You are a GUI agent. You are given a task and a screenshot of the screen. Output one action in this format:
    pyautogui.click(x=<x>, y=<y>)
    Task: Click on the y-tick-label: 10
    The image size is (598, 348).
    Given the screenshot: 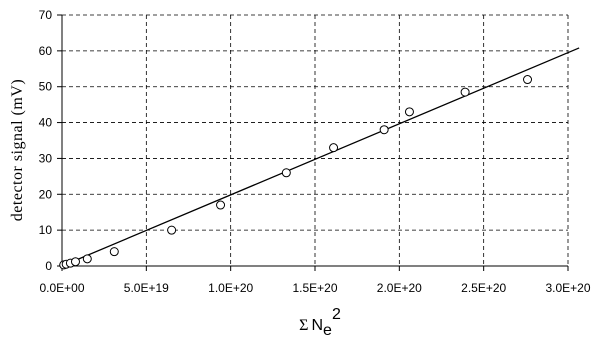 What is the action you would take?
    pyautogui.click(x=46, y=230)
    